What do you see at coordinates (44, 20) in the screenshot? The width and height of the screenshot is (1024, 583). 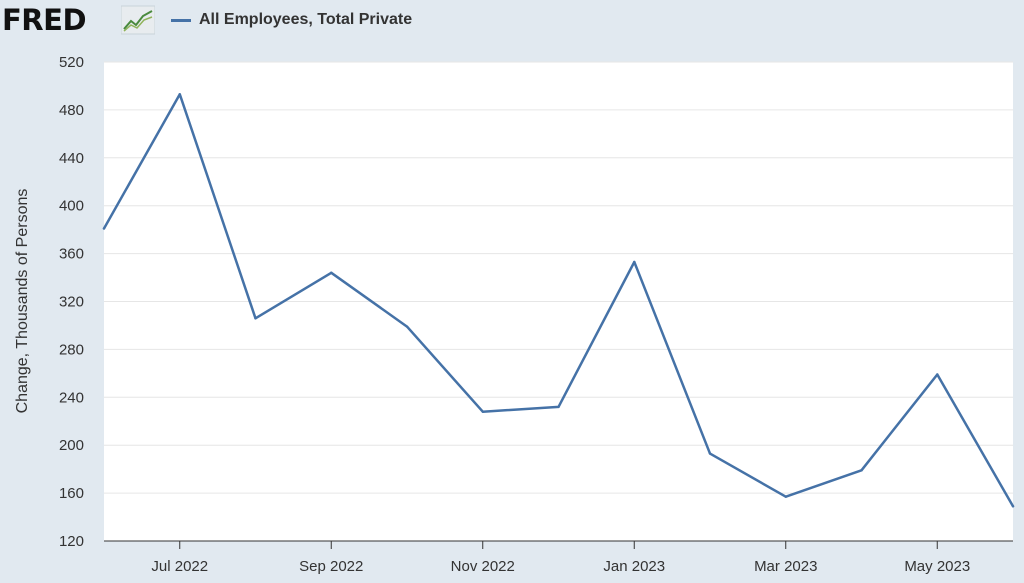 I see `fred-logo: FRED` at bounding box center [44, 20].